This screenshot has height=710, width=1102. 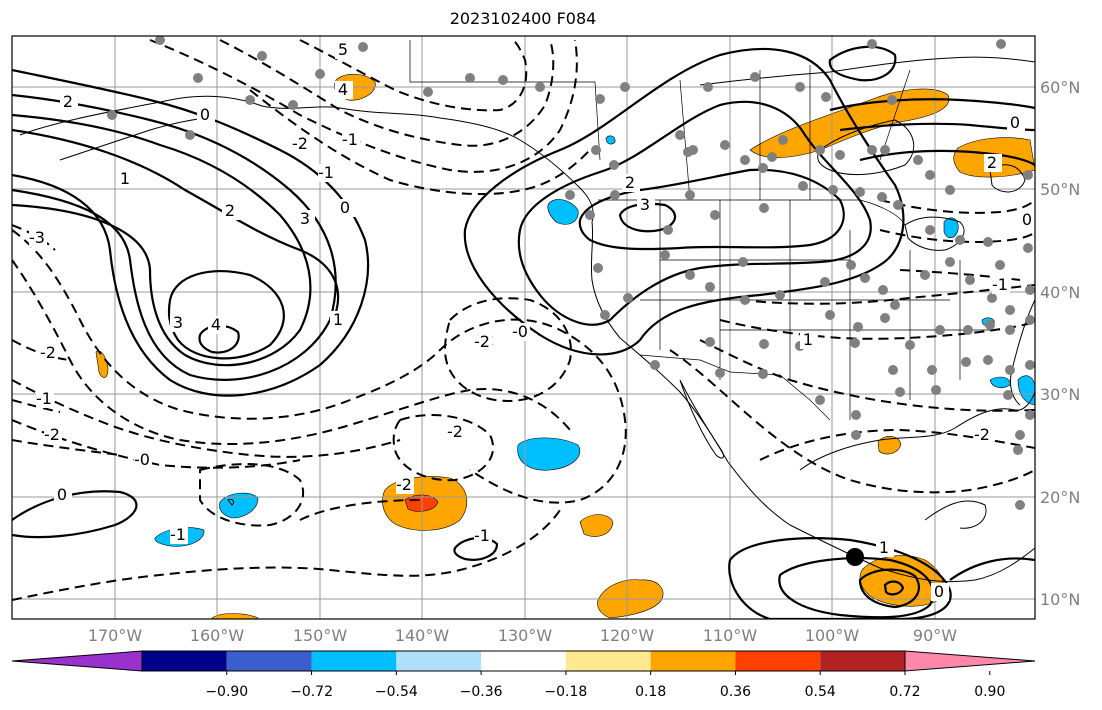 What do you see at coordinates (630, 182) in the screenshot?
I see `contour-label: 2` at bounding box center [630, 182].